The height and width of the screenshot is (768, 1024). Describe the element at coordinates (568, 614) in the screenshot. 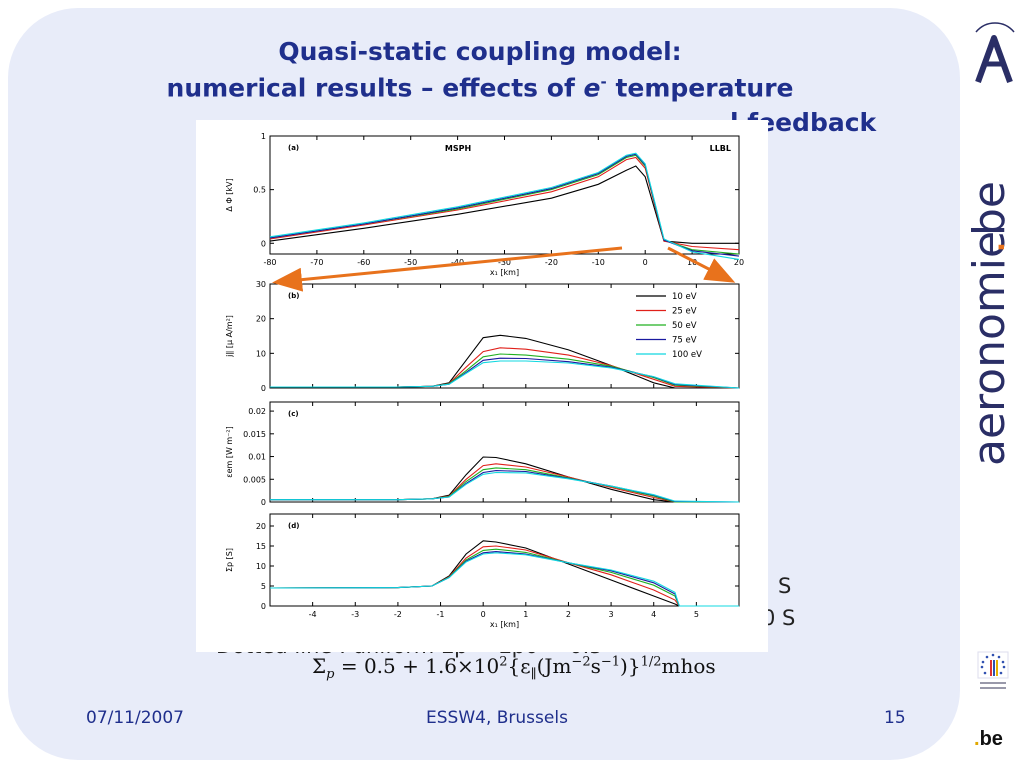

I see `panel_d-xtick-label: 2` at that location.